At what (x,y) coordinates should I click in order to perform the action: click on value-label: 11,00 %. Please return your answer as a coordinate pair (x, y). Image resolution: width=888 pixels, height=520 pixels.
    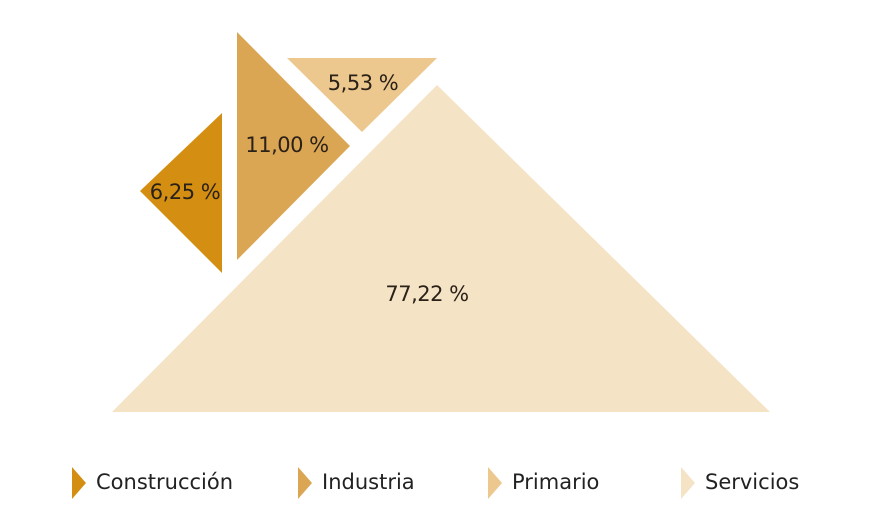
    Looking at the image, I should click on (286, 145).